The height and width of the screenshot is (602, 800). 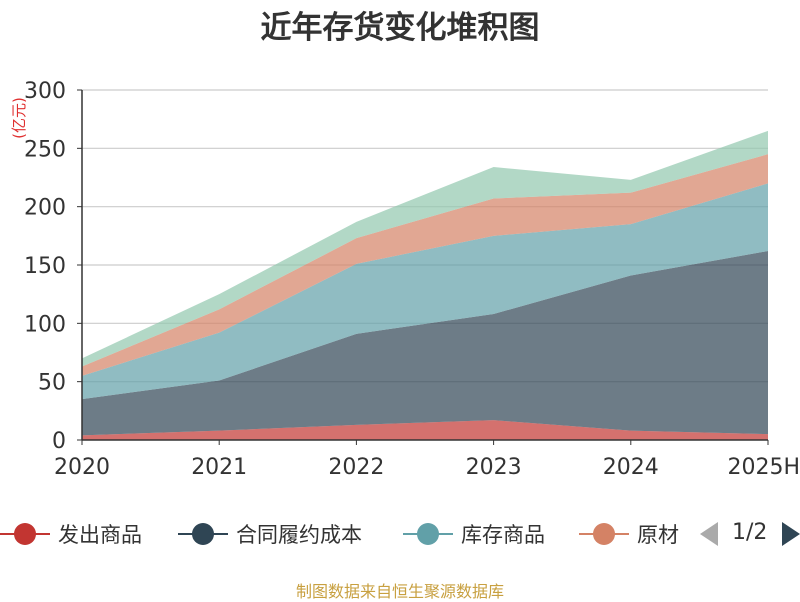 What do you see at coordinates (503, 535) in the screenshot?
I see `legend-label: 库存商品` at bounding box center [503, 535].